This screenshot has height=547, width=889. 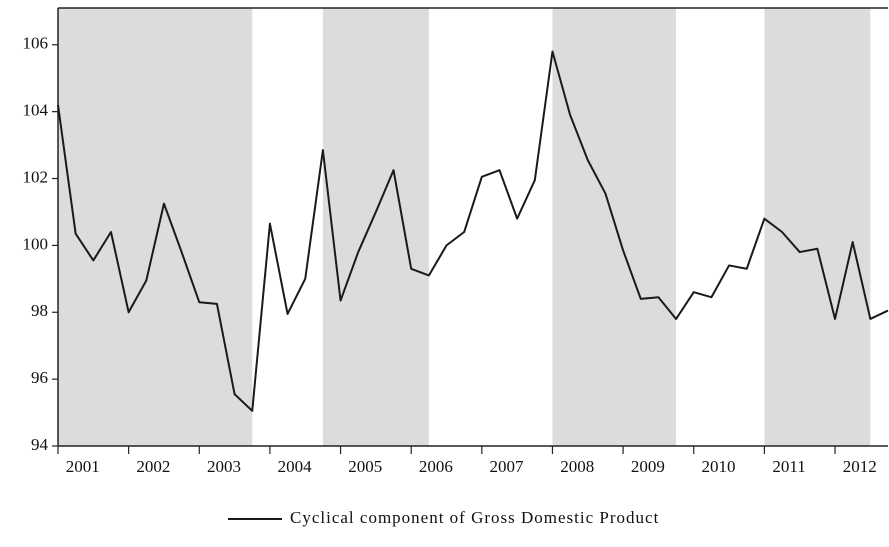 I want to click on y-tick-label: 96, so click(x=39, y=377).